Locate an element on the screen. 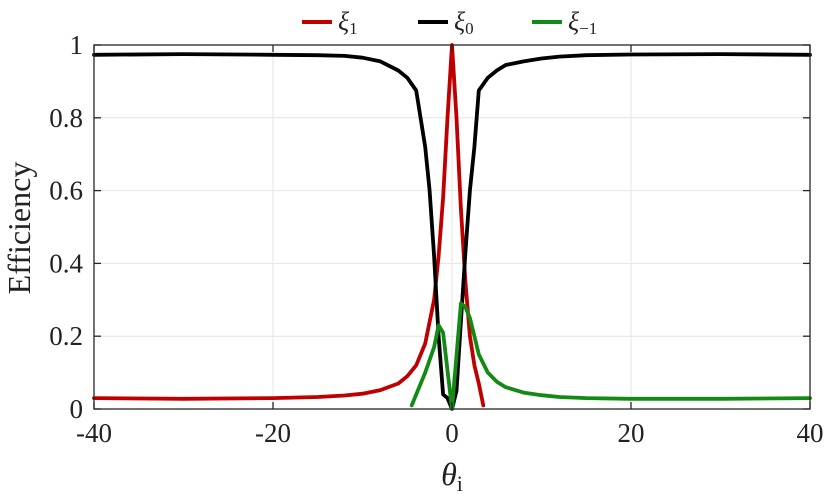  x-tick-label-2: 0 is located at coordinates (452, 433).